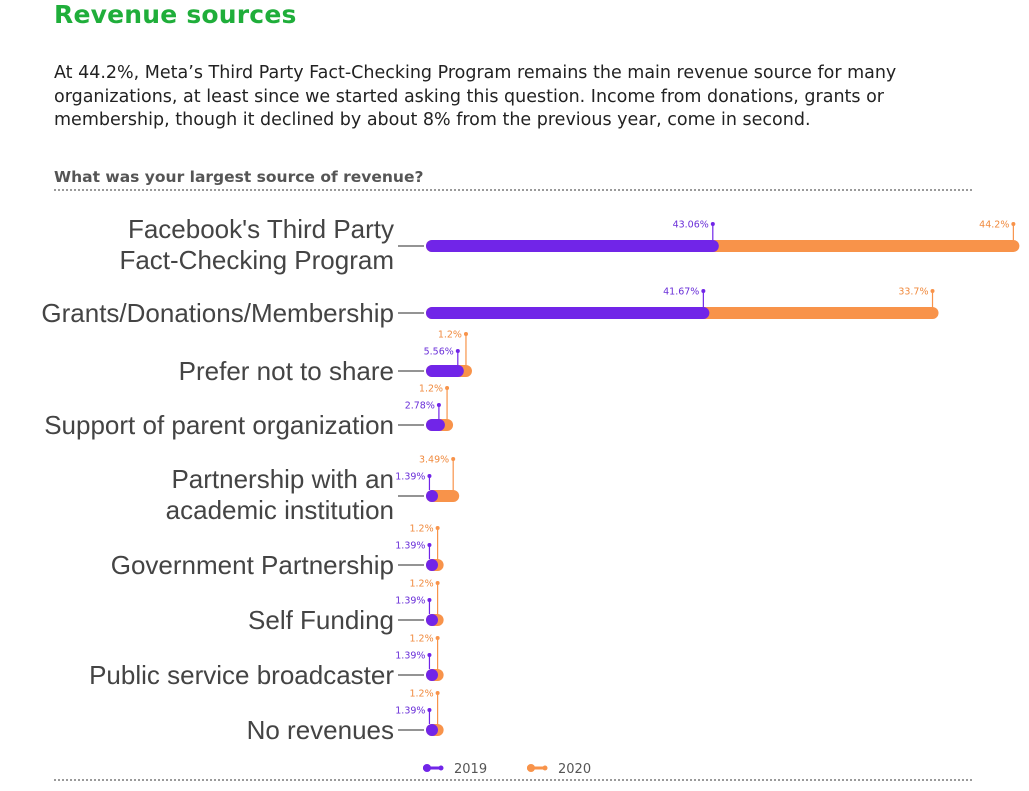 The image size is (1029, 791). Describe the element at coordinates (574, 769) in the screenshot. I see `legend-2020-label: 2020` at that location.